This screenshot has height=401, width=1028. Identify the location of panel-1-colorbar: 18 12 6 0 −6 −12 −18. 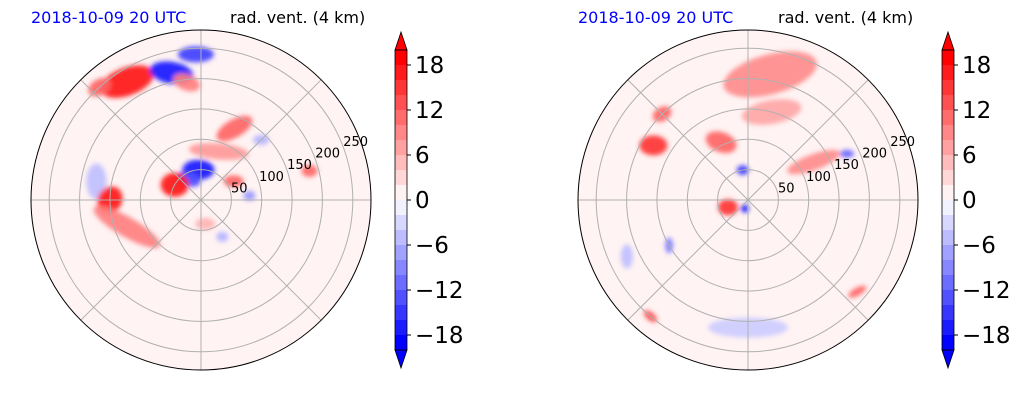
(429, 200).